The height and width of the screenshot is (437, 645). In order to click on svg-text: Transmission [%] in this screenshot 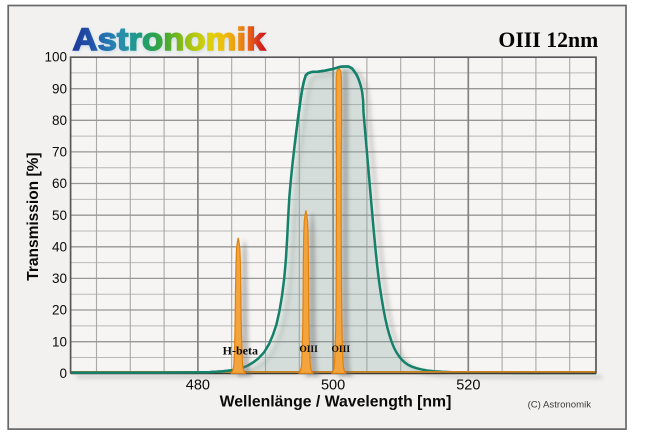, I will do `click(33, 216)`.